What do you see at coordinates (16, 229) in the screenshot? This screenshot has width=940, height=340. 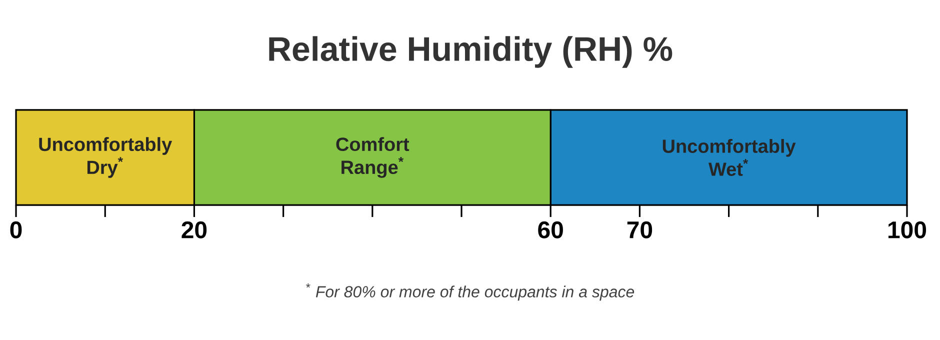 I see `x-tick-label: 0` at bounding box center [16, 229].